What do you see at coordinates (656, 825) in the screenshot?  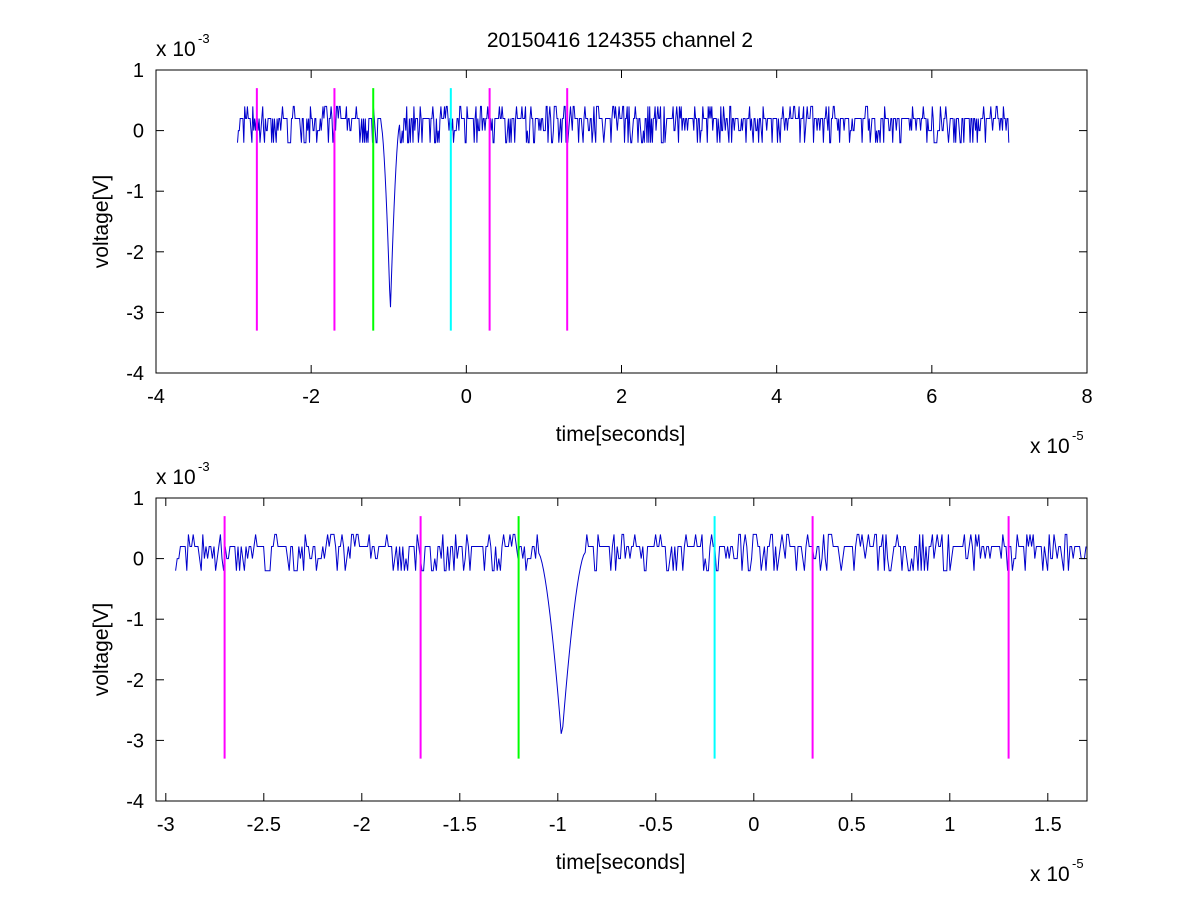 I see `bottom-plot-x-tick-label: -0.5` at bounding box center [656, 825].